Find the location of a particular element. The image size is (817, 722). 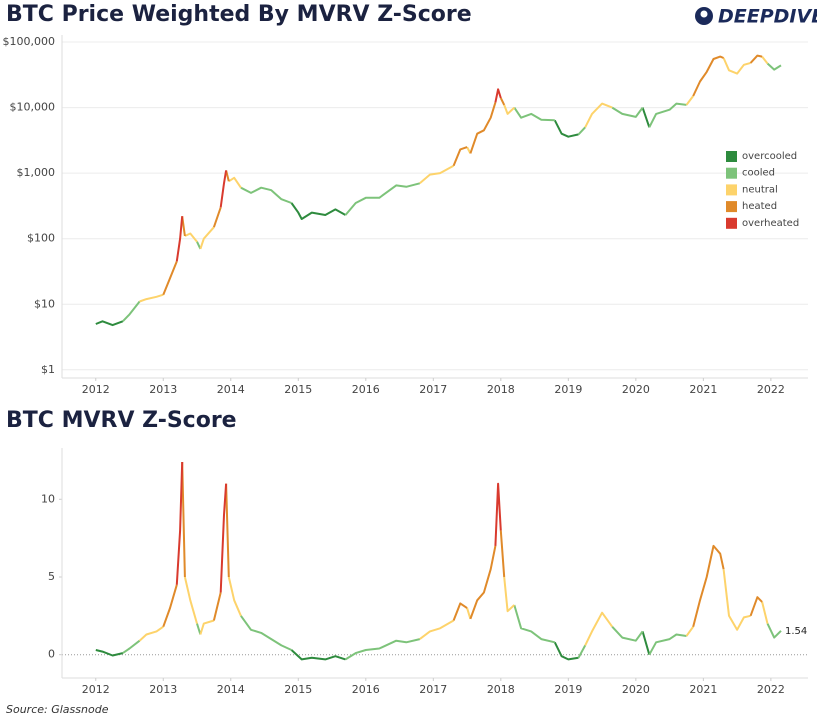

y-tick-label: $10 is located at coordinates (44, 303).